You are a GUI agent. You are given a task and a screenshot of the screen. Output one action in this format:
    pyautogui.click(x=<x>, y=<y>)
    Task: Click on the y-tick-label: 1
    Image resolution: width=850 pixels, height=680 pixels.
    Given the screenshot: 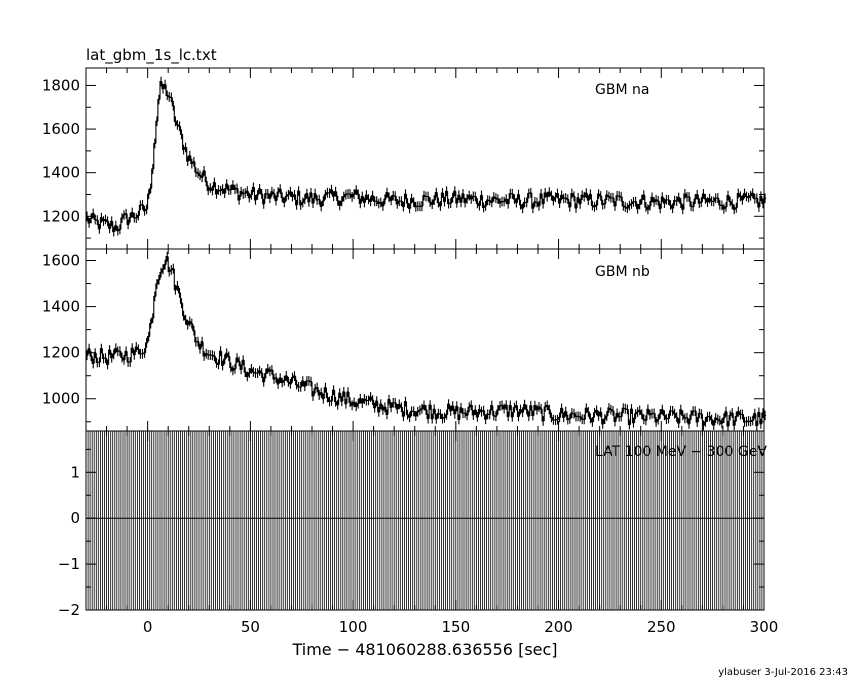 What is the action you would take?
    pyautogui.click(x=75, y=472)
    